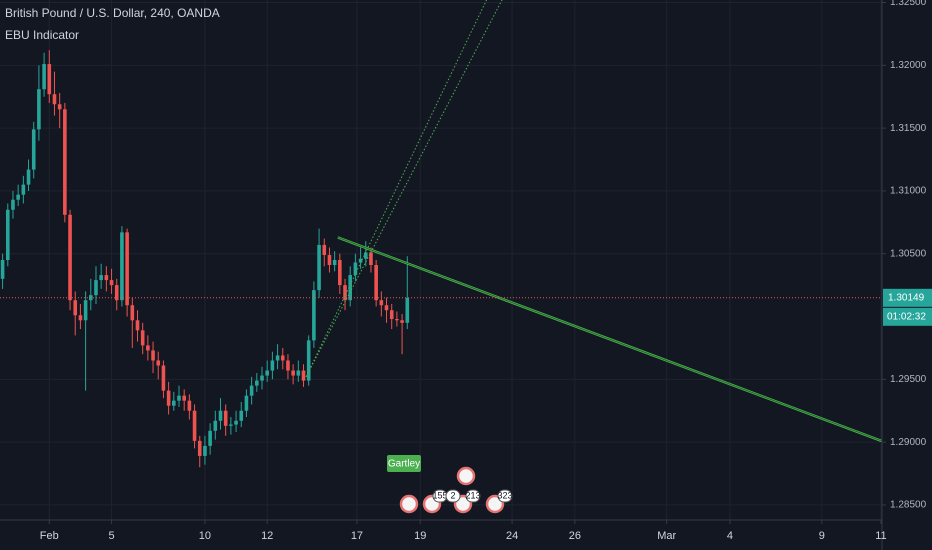  I want to click on last-price-badge, so click(907, 297).